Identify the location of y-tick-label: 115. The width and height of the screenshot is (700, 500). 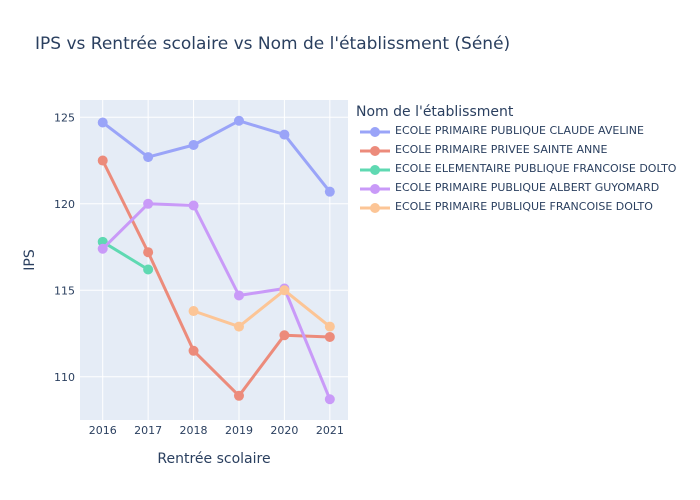
(64, 290).